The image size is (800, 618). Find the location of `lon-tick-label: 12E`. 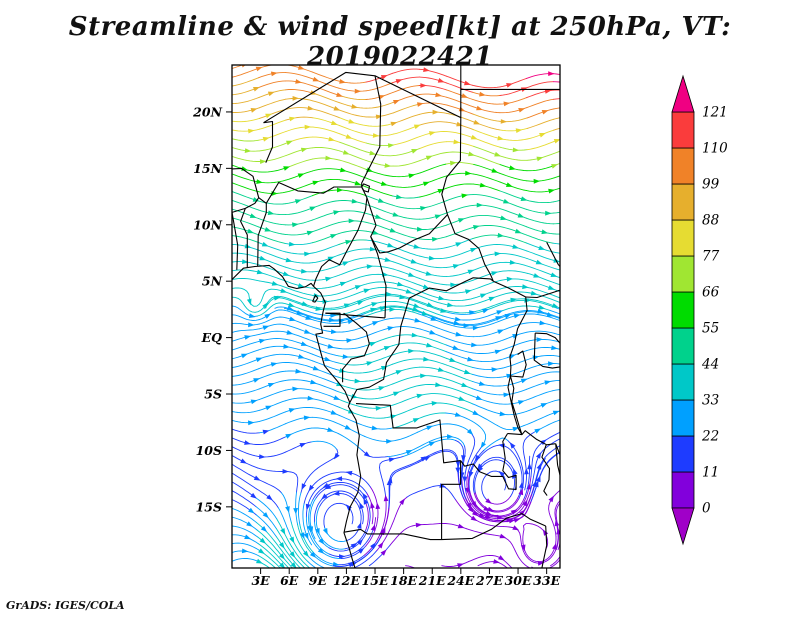

lon-tick-label: 12E is located at coordinates (346, 580).